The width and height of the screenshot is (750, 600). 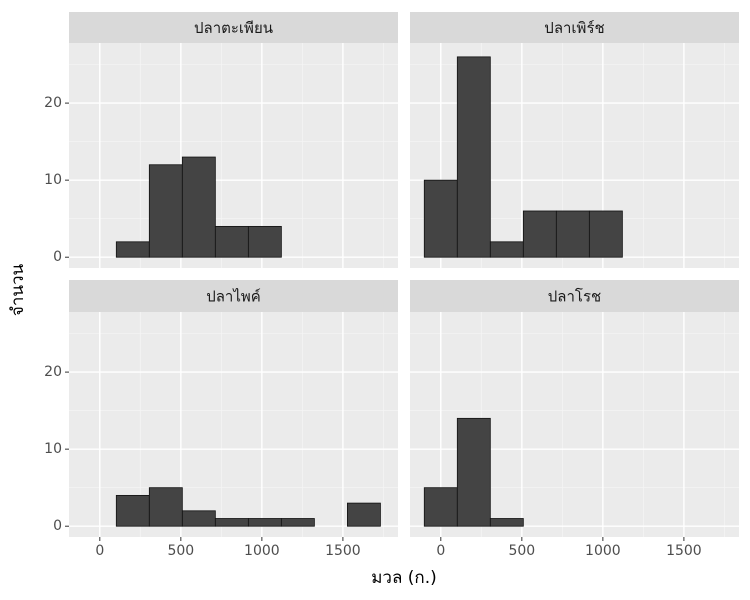 I want to click on y-axis-title: จำนวน, so click(x=18, y=289).